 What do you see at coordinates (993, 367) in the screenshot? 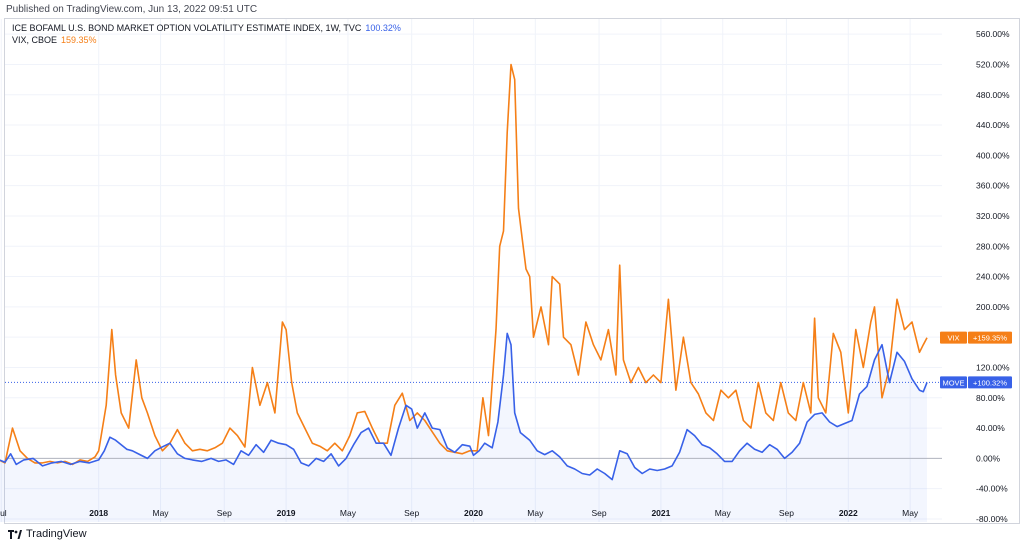
I see `y-tick-label: 120.00%` at bounding box center [993, 367].